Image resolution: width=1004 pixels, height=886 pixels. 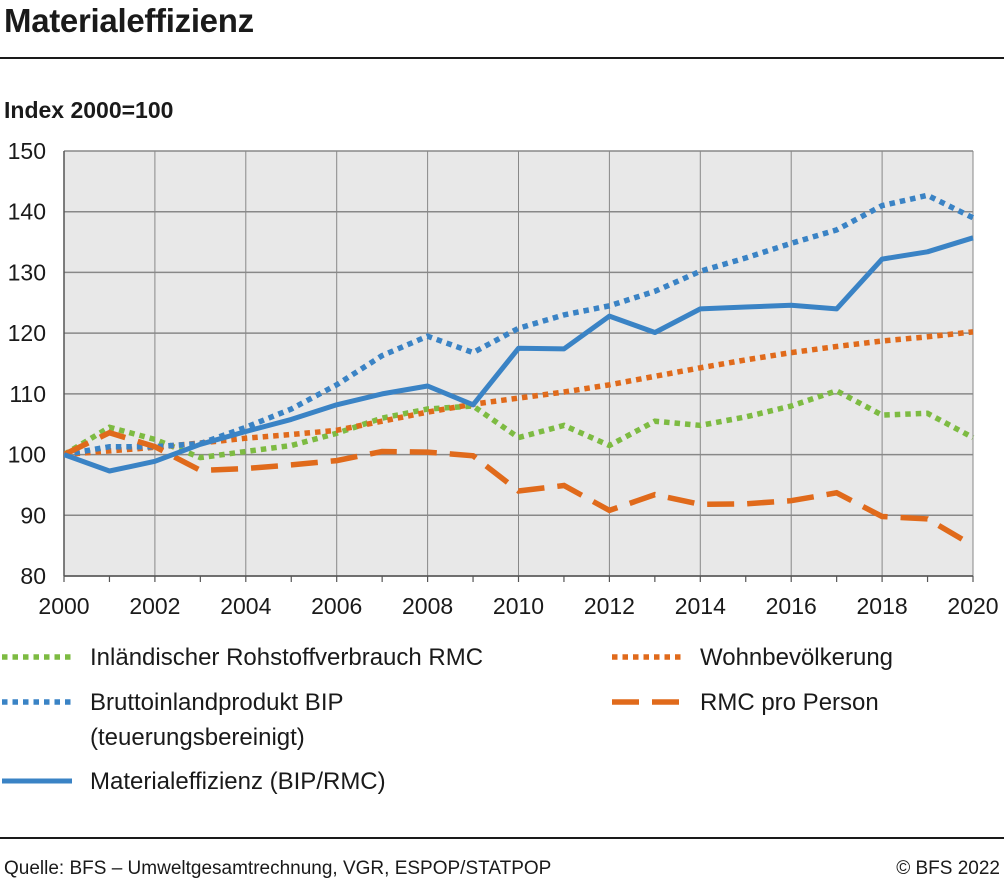 What do you see at coordinates (519, 488) in the screenshot?
I see `series-line-rmc-pro-person` at bounding box center [519, 488].